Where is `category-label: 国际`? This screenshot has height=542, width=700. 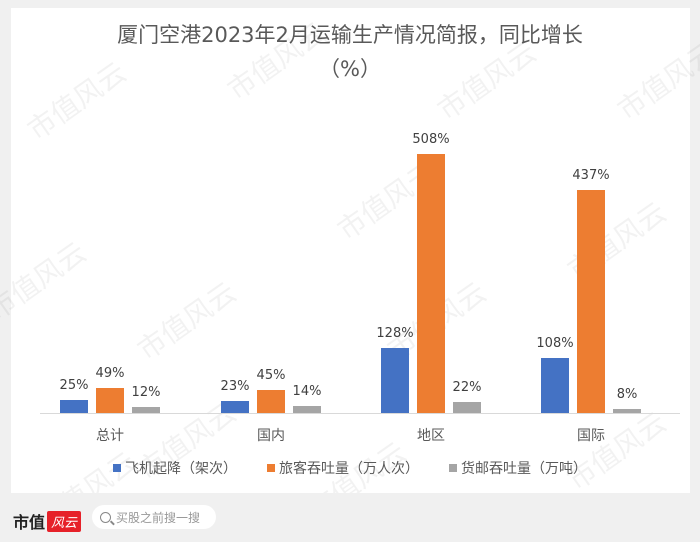
category-label: 国际 is located at coordinates (591, 436).